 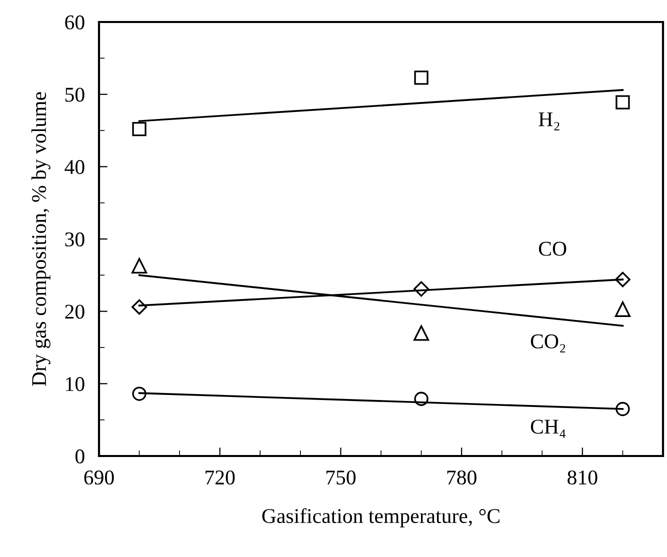 What do you see at coordinates (548, 429) in the screenshot?
I see `text: CH₄` at bounding box center [548, 429].